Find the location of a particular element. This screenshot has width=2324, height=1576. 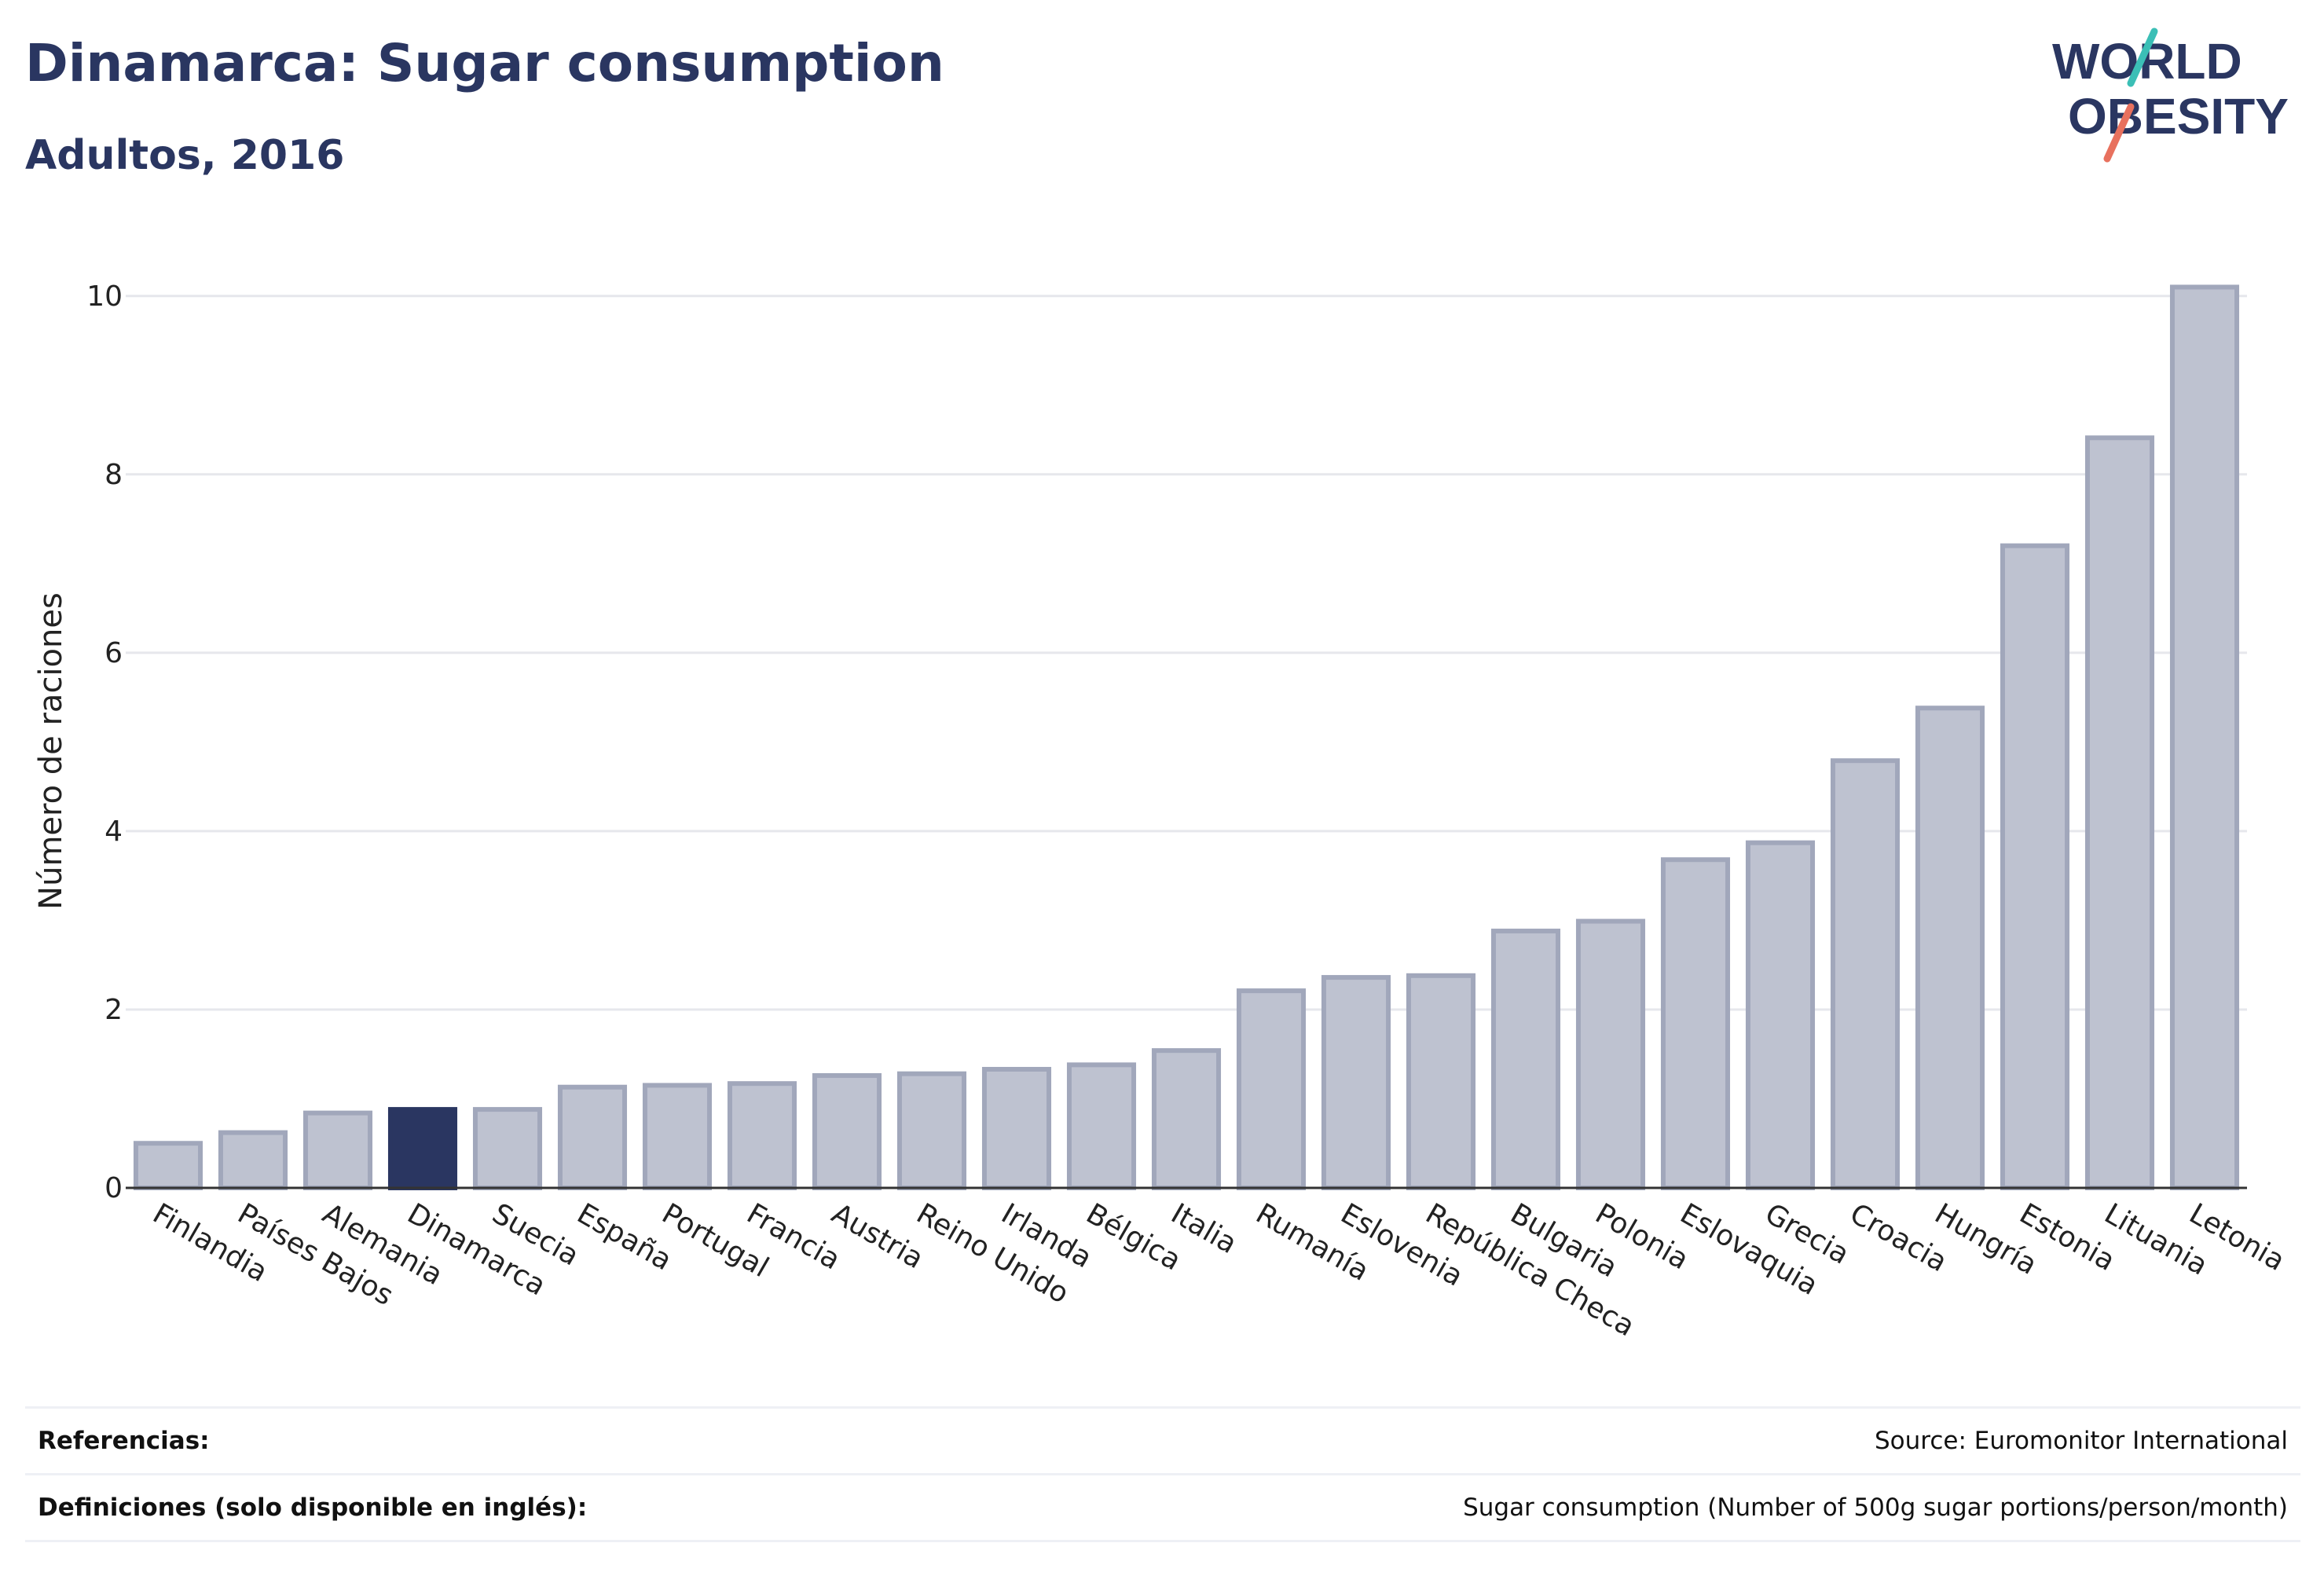

bar-polonia is located at coordinates (1610, 1054).